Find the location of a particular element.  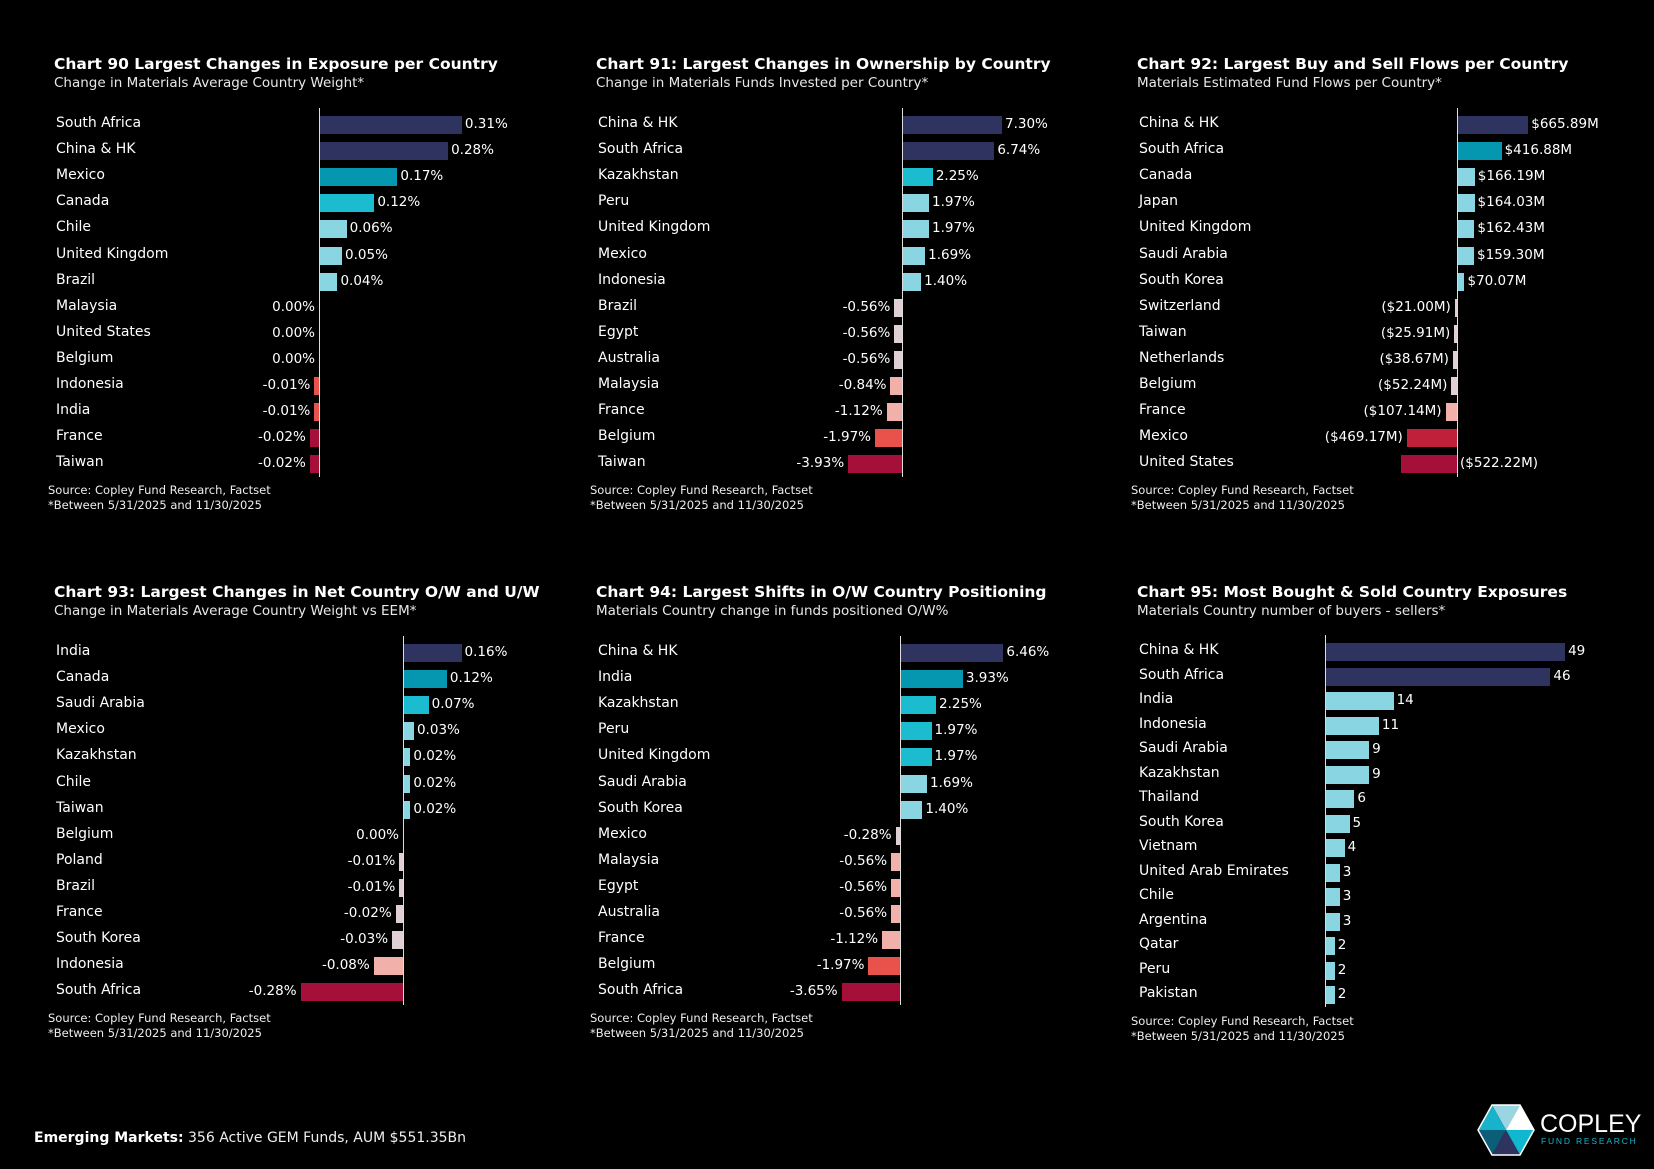

value-label: 0.31% is located at coordinates (486, 124).